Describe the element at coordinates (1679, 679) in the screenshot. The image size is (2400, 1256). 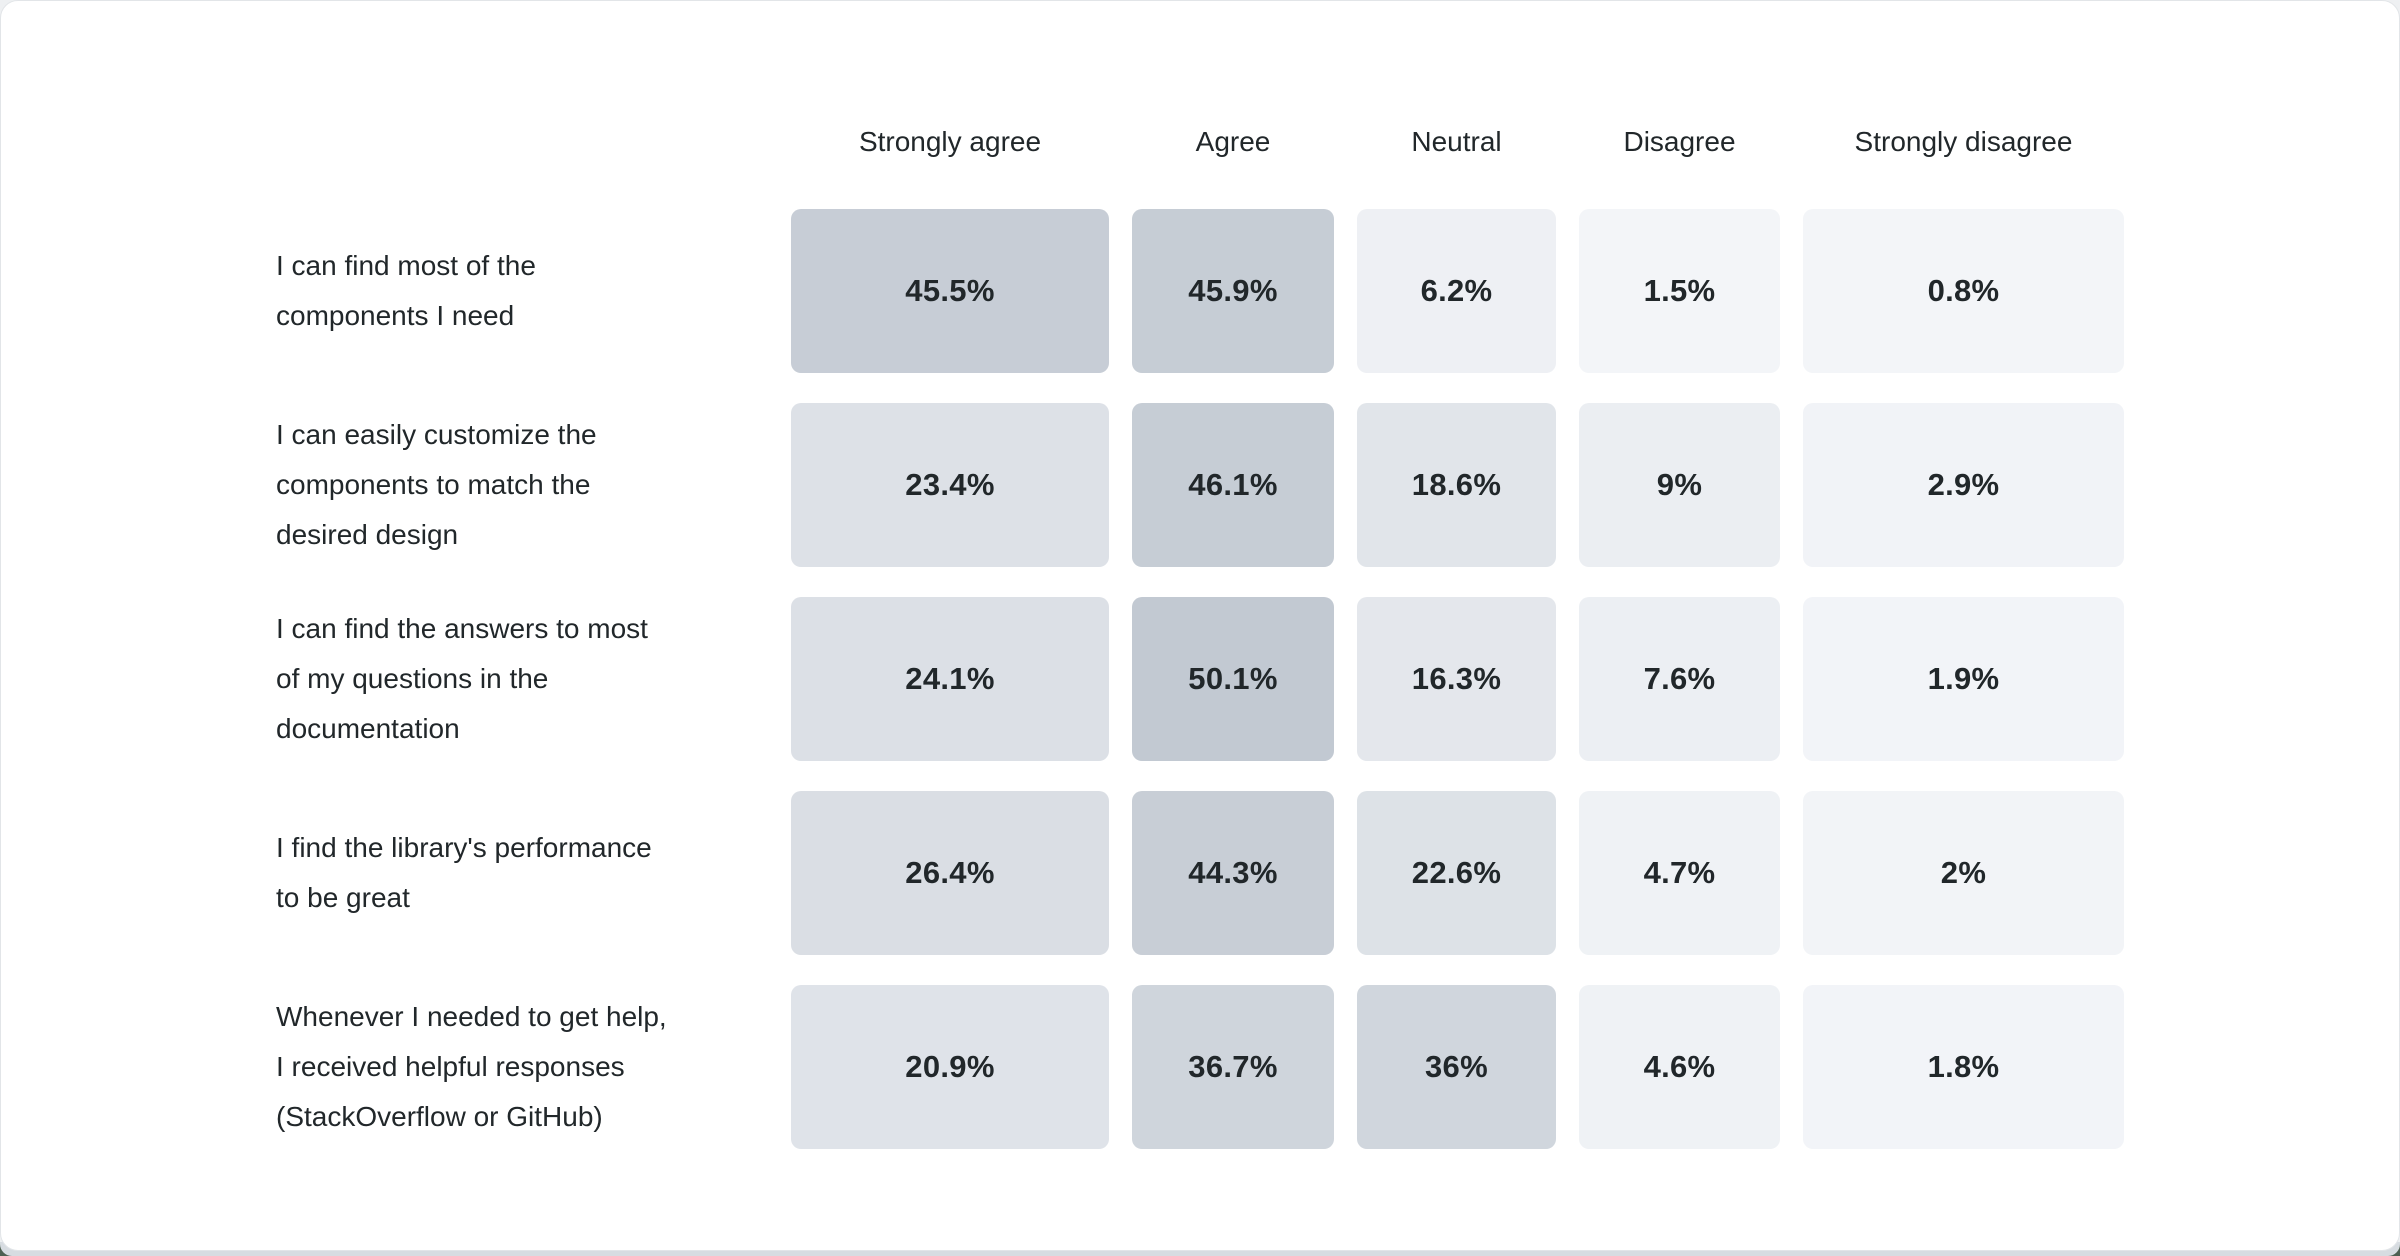
I see `heatmap-cell: 7.6%` at that location.